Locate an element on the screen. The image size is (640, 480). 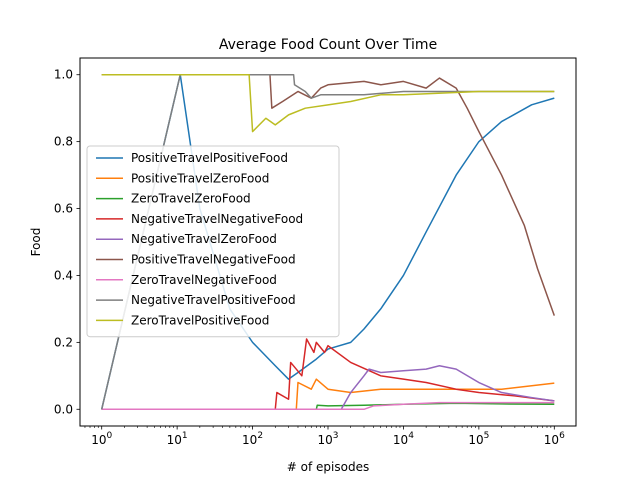
y-tick-label-2: 0.4 is located at coordinates (63, 275).